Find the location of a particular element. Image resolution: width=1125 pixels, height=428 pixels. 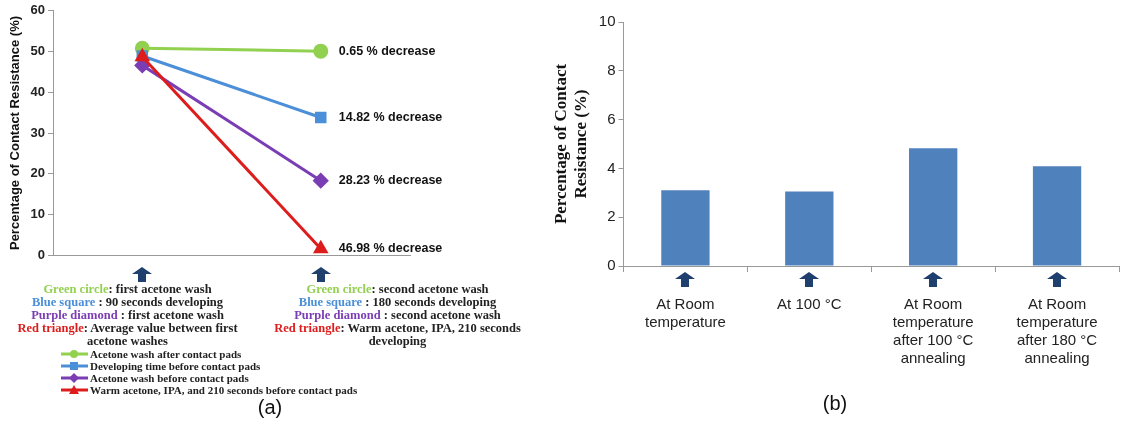

y-tick-label: 8 is located at coordinates (611, 69).